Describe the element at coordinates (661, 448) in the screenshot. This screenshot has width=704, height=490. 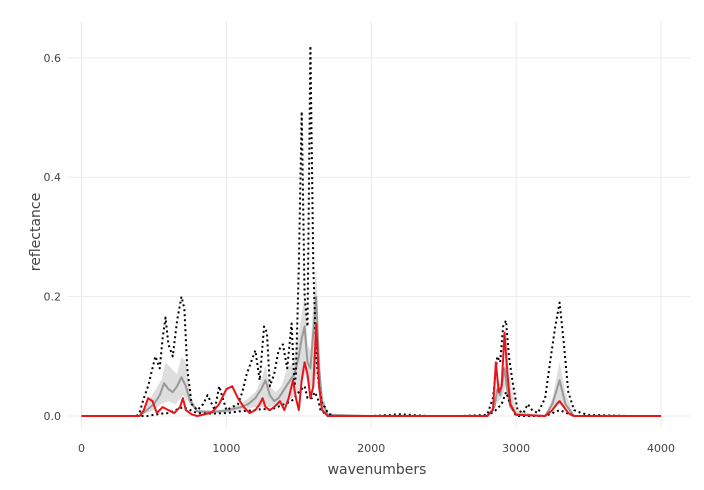
I see `x-tick-label: 4000` at that location.